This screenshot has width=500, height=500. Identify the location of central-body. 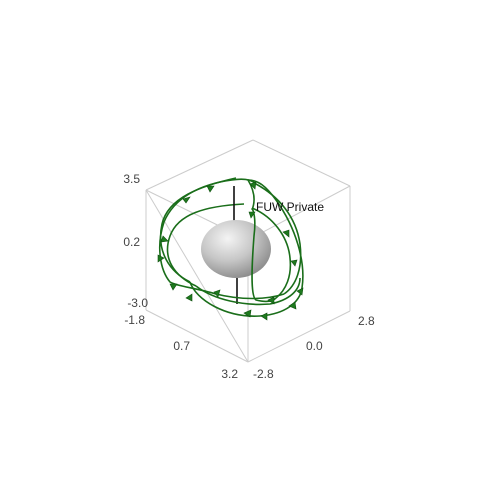
(236, 249).